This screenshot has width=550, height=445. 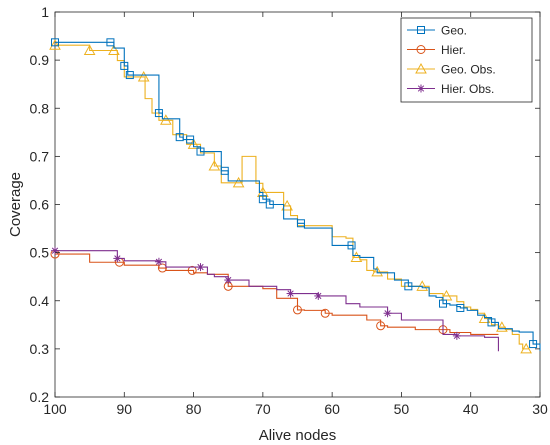 What do you see at coordinates (454, 31) in the screenshot?
I see `legend-label: Geo.` at bounding box center [454, 31].